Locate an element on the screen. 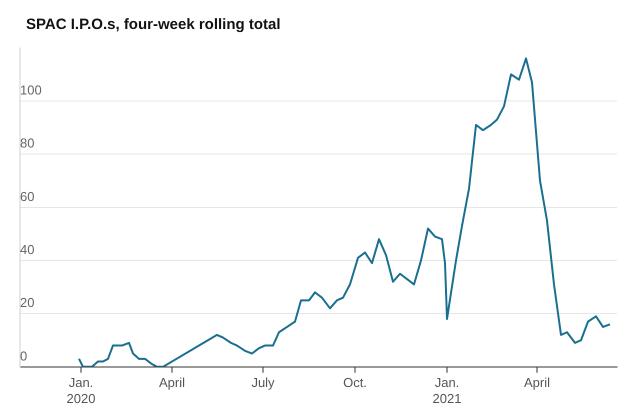 The width and height of the screenshot is (625, 414). x-tick-label: July is located at coordinates (263, 382).